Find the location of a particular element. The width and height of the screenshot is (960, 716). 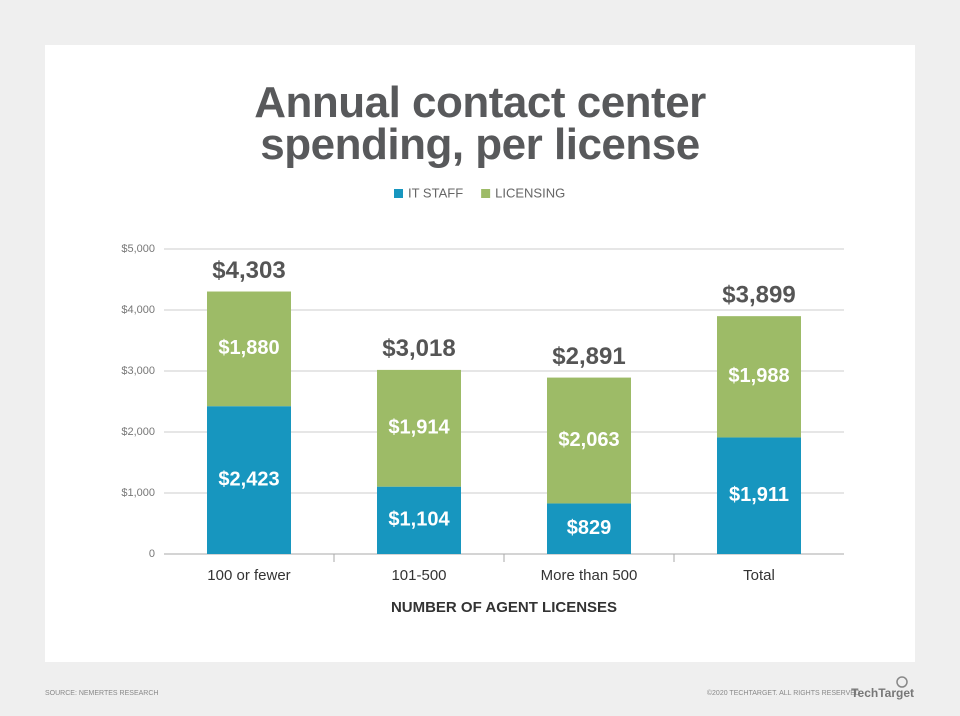

total-label: $3,018 is located at coordinates (418, 348).